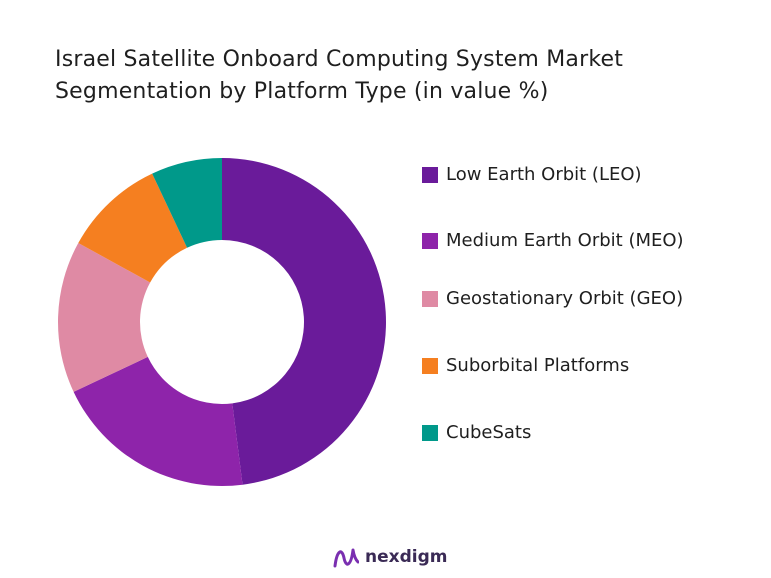 This screenshot has height=578, width=771. Describe the element at coordinates (104, 317) in the screenshot. I see `donut-slice-geo` at that location.